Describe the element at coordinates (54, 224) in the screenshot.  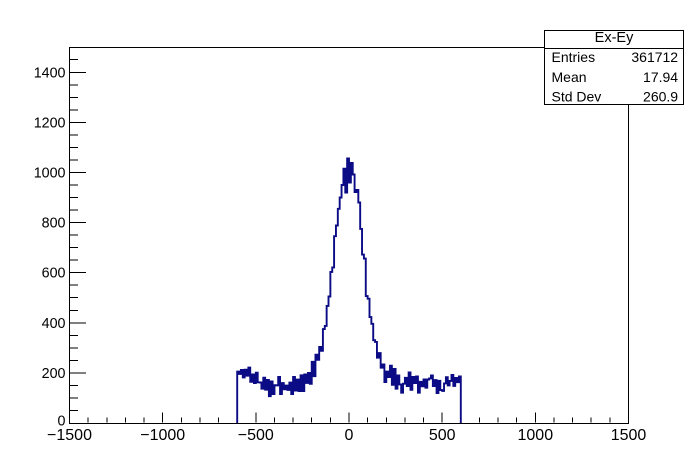
I see `svg-text: 800` at that location.